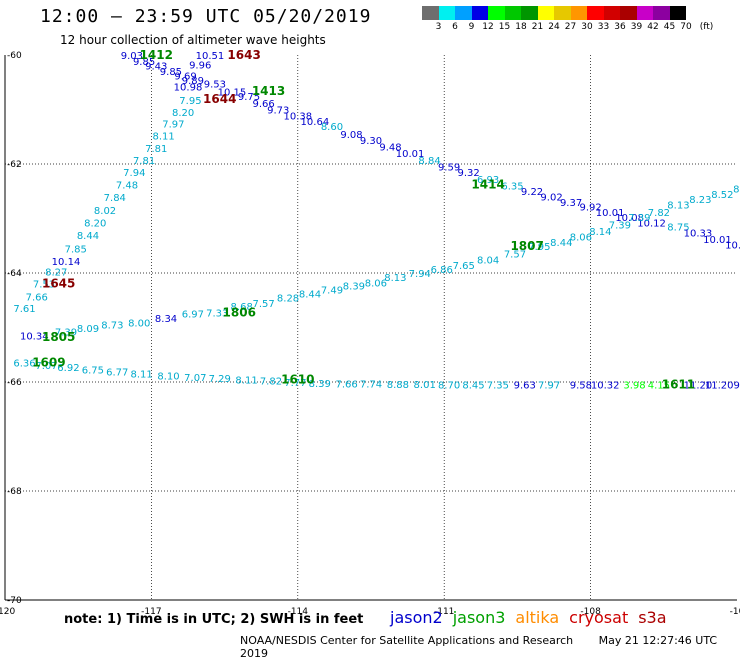 This screenshot has height=660, width=740. What do you see at coordinates (268, 91) in the screenshot?
I see `pass-time-label: 1413` at bounding box center [268, 91].